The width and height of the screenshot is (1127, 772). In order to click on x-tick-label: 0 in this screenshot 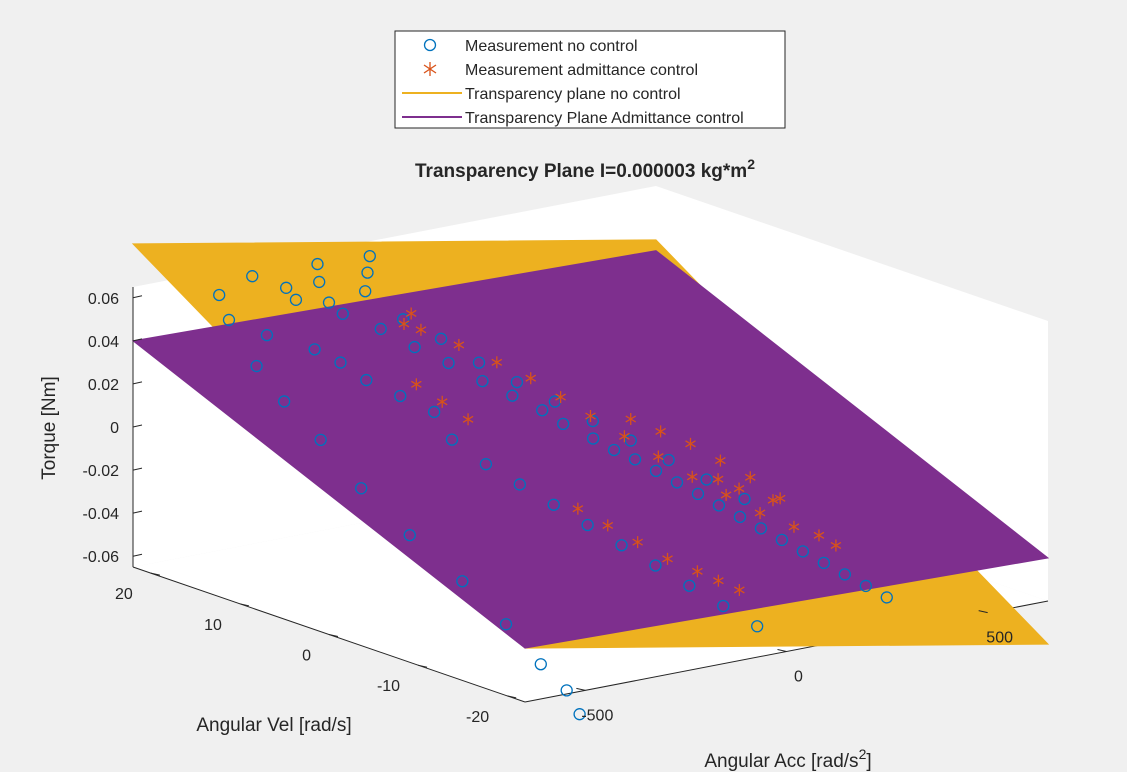, I will do `click(798, 677)`.